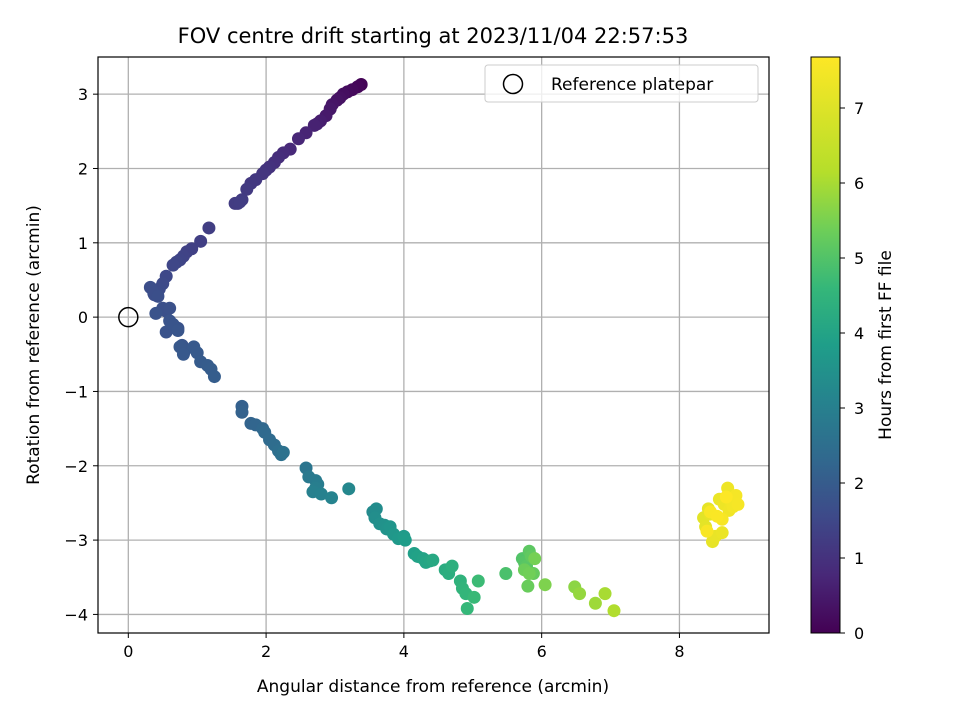 The image size is (960, 720). What do you see at coordinates (859, 258) in the screenshot?
I see `colorbar-tick-label: 5` at bounding box center [859, 258].